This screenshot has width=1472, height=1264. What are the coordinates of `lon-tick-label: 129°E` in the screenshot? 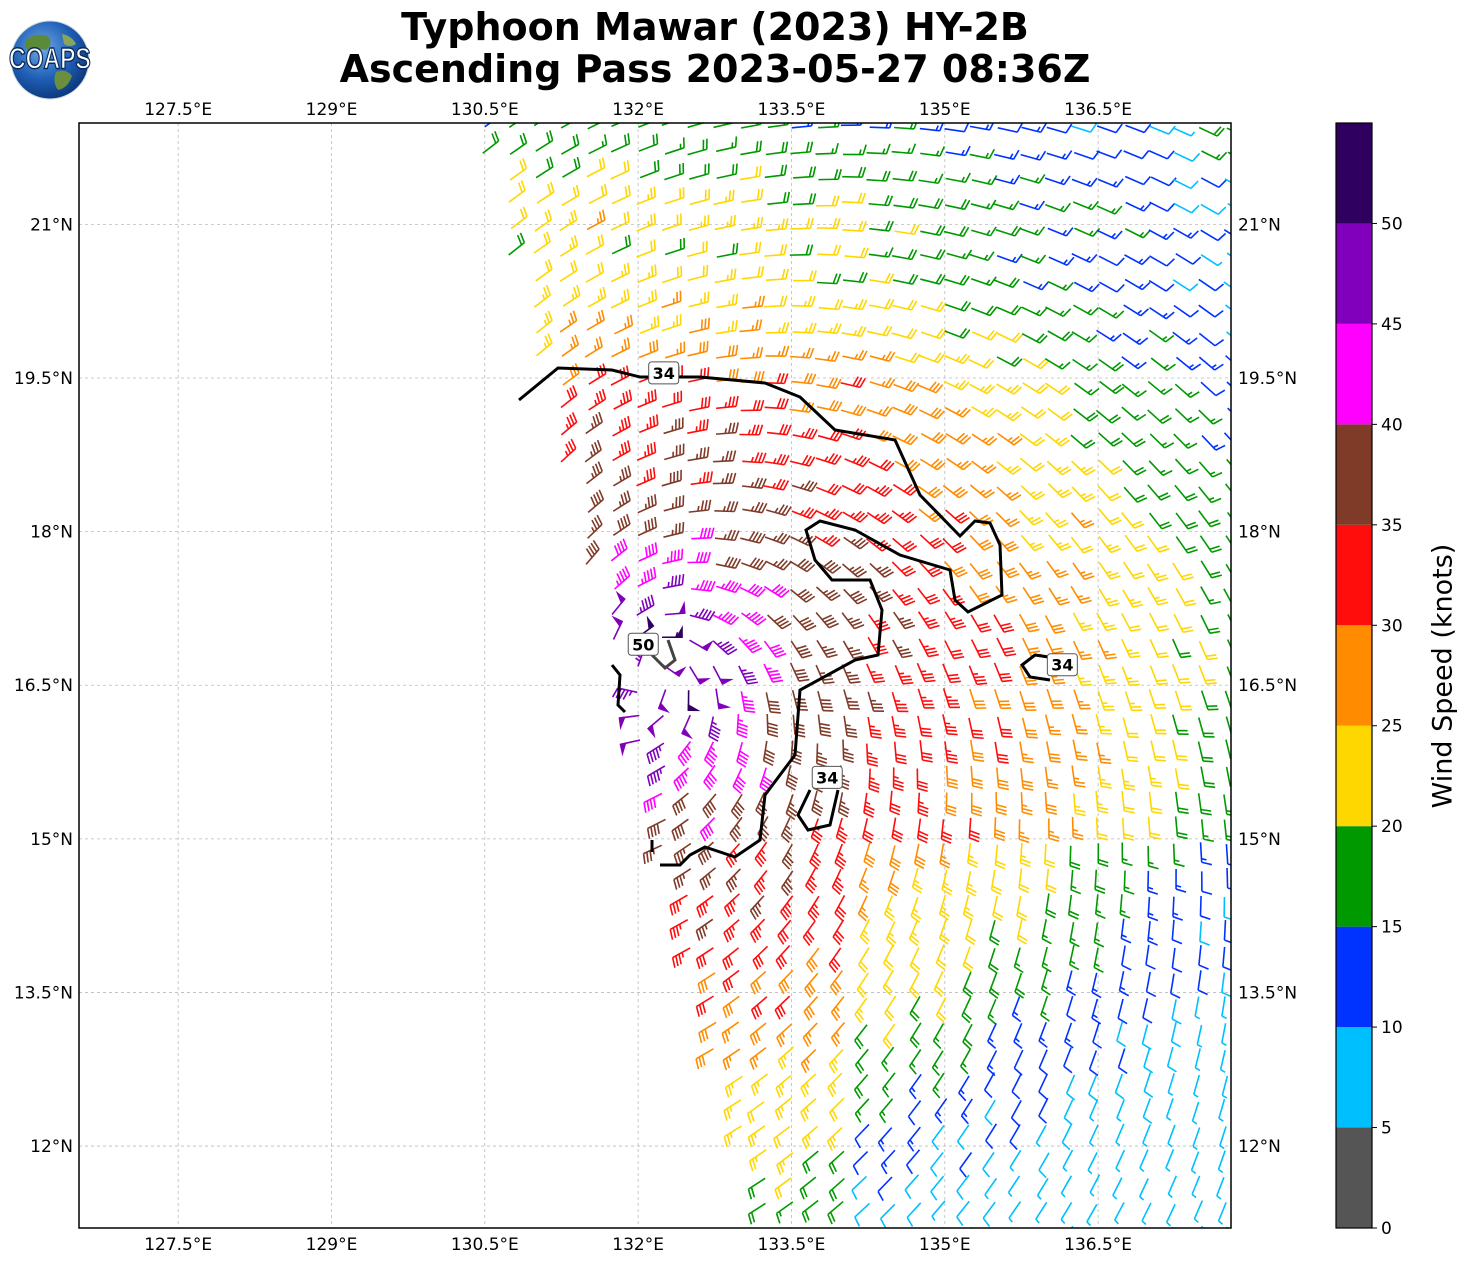 It's located at (332, 110).